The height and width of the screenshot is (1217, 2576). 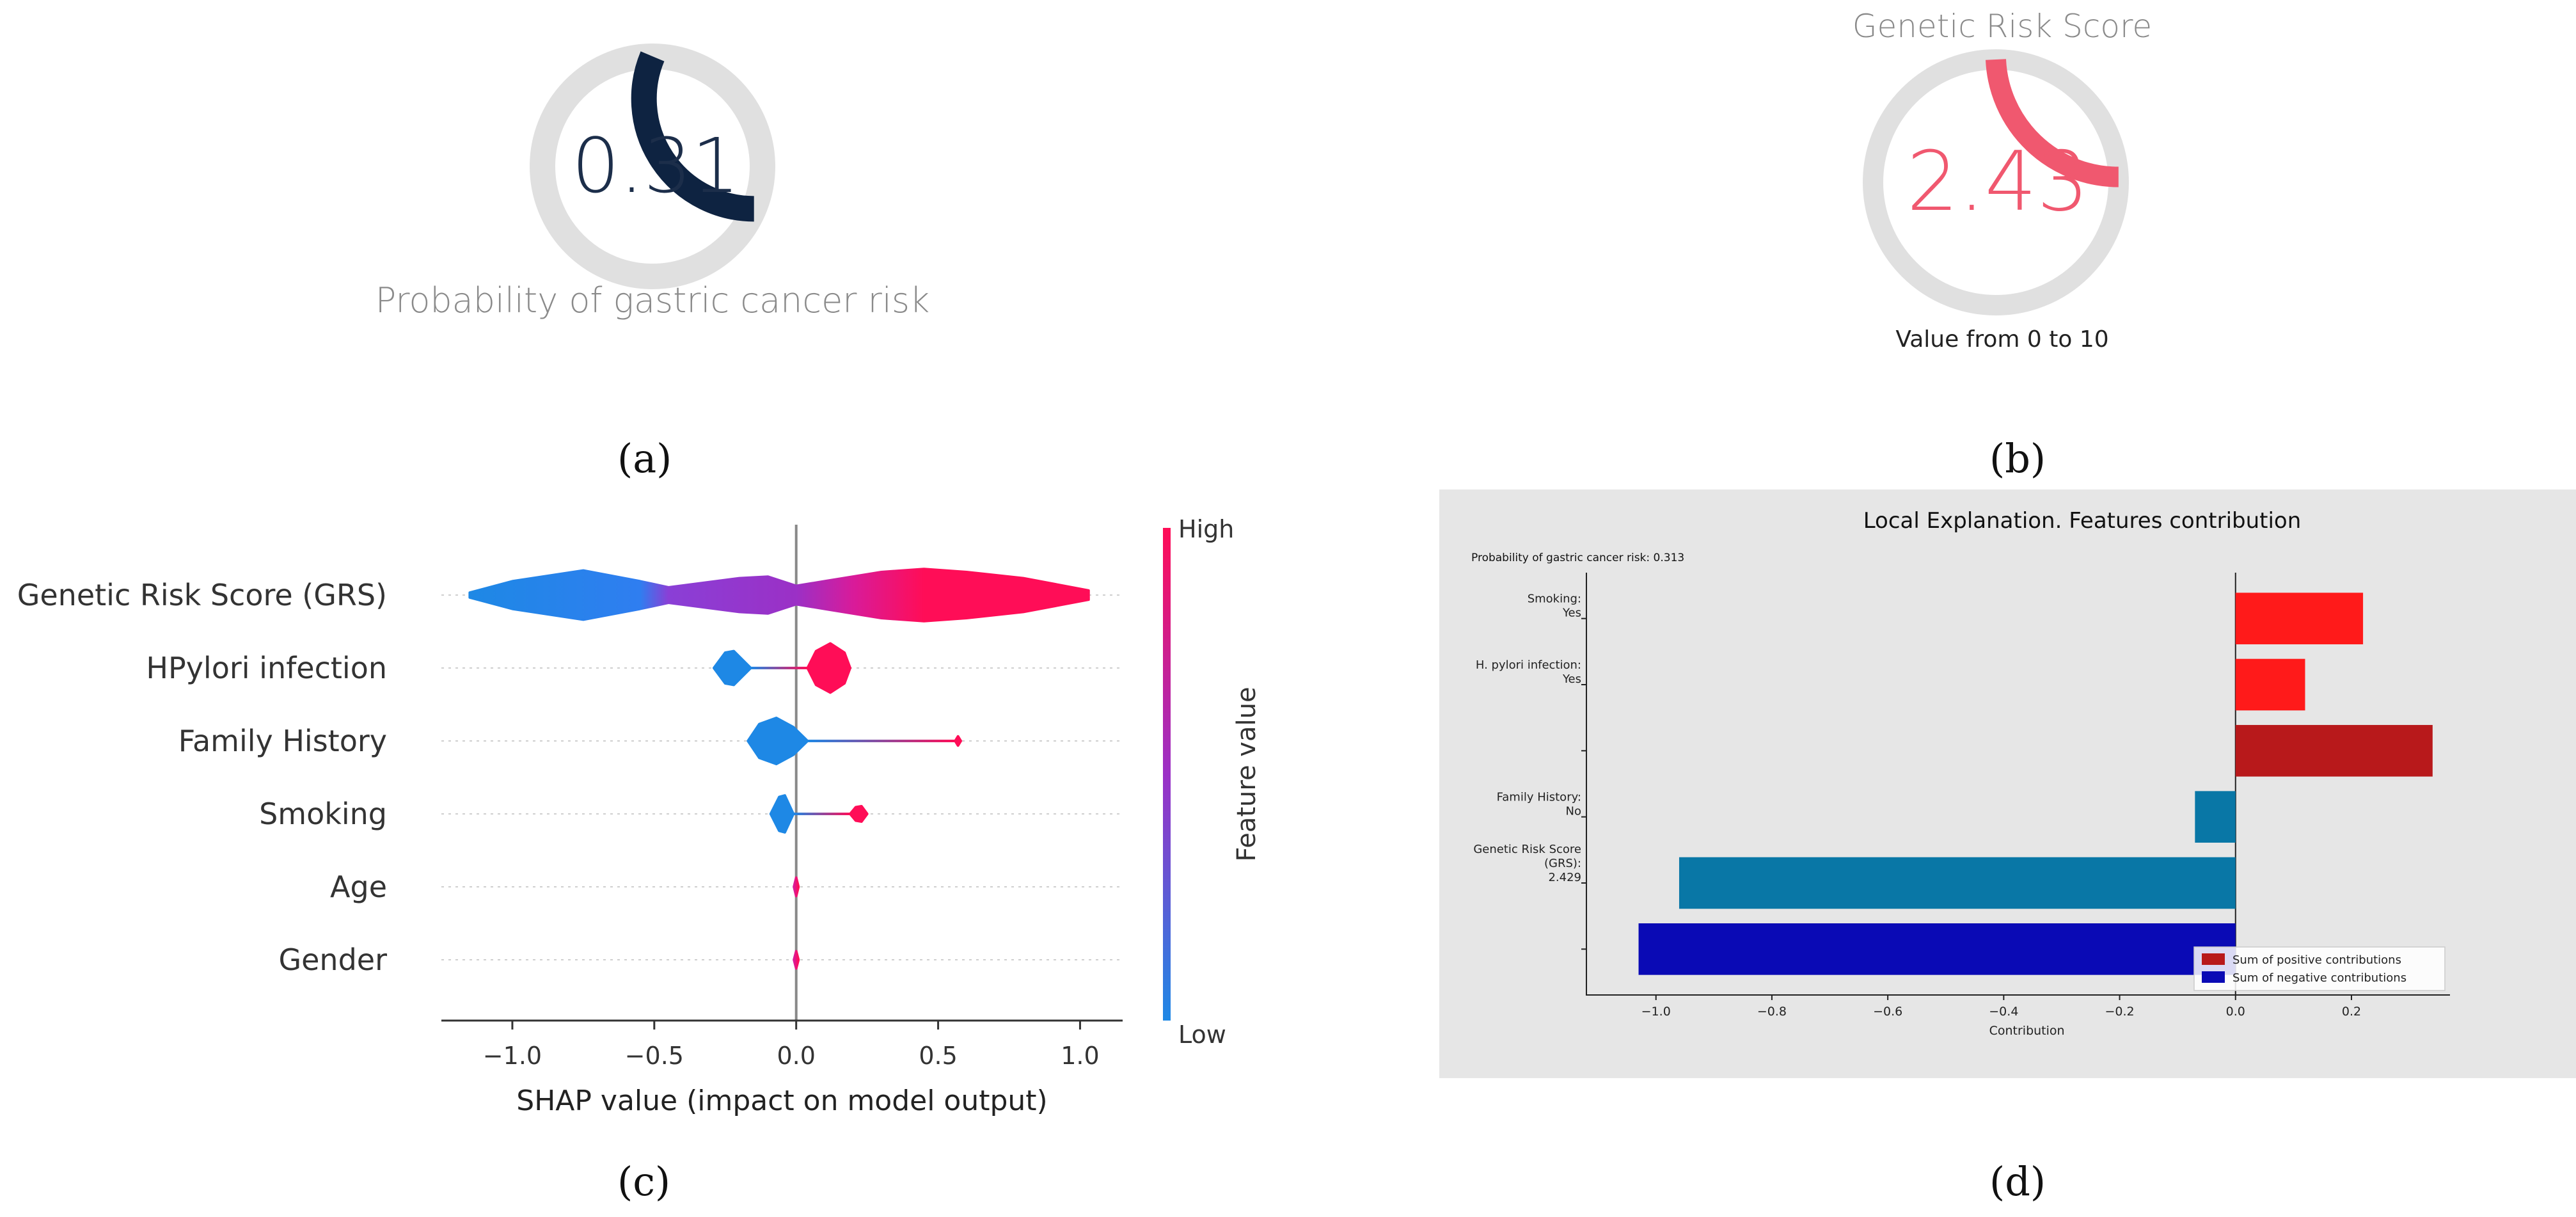 What do you see at coordinates (1772, 1012) in the screenshot?
I see `local-x-tick-label: −0.8` at bounding box center [1772, 1012].